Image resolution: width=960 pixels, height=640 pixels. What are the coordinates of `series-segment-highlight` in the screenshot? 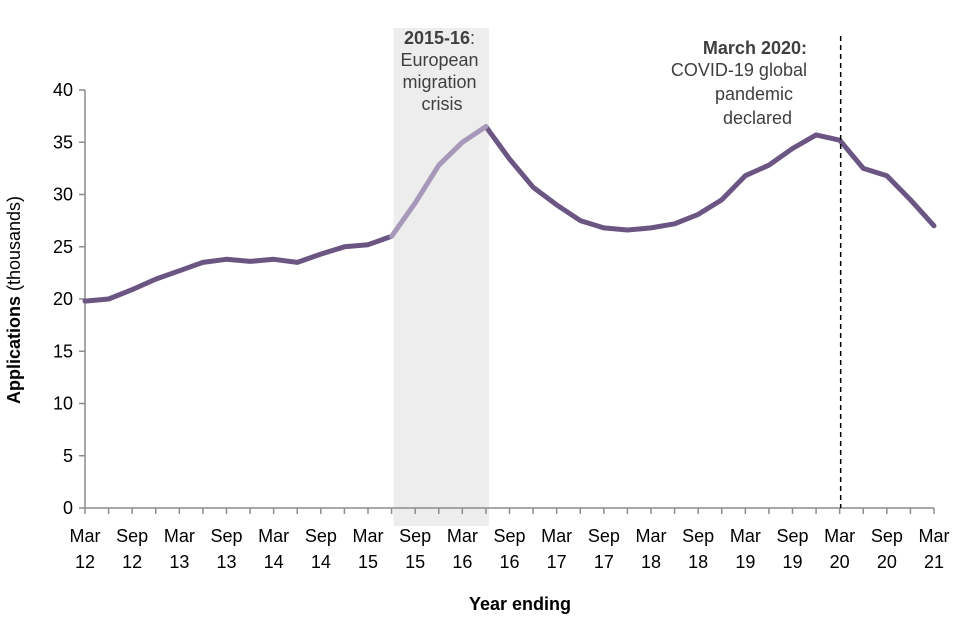 It's located at (439, 181).